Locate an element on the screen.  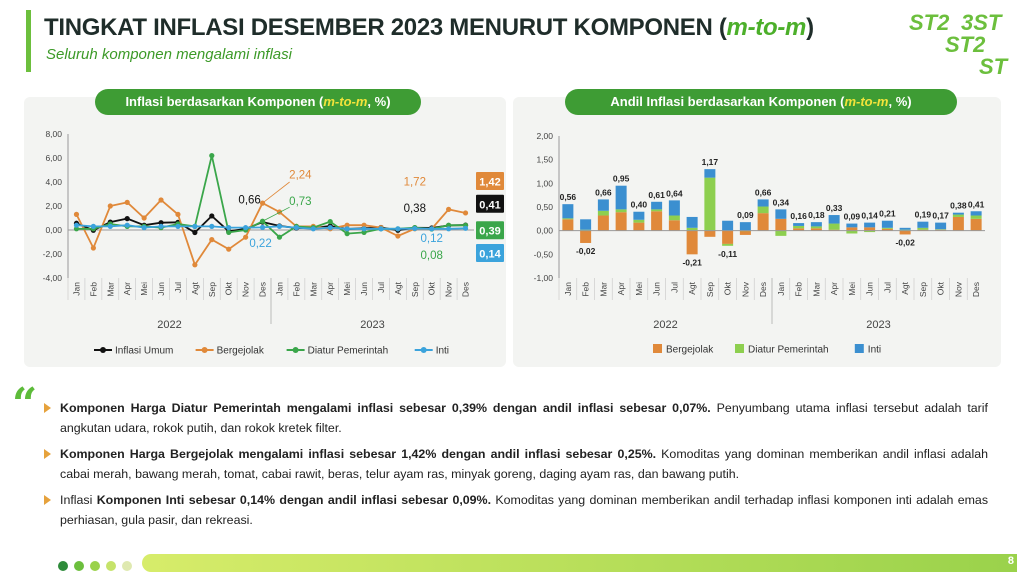
badge-bg is located at coordinates (490, 230).